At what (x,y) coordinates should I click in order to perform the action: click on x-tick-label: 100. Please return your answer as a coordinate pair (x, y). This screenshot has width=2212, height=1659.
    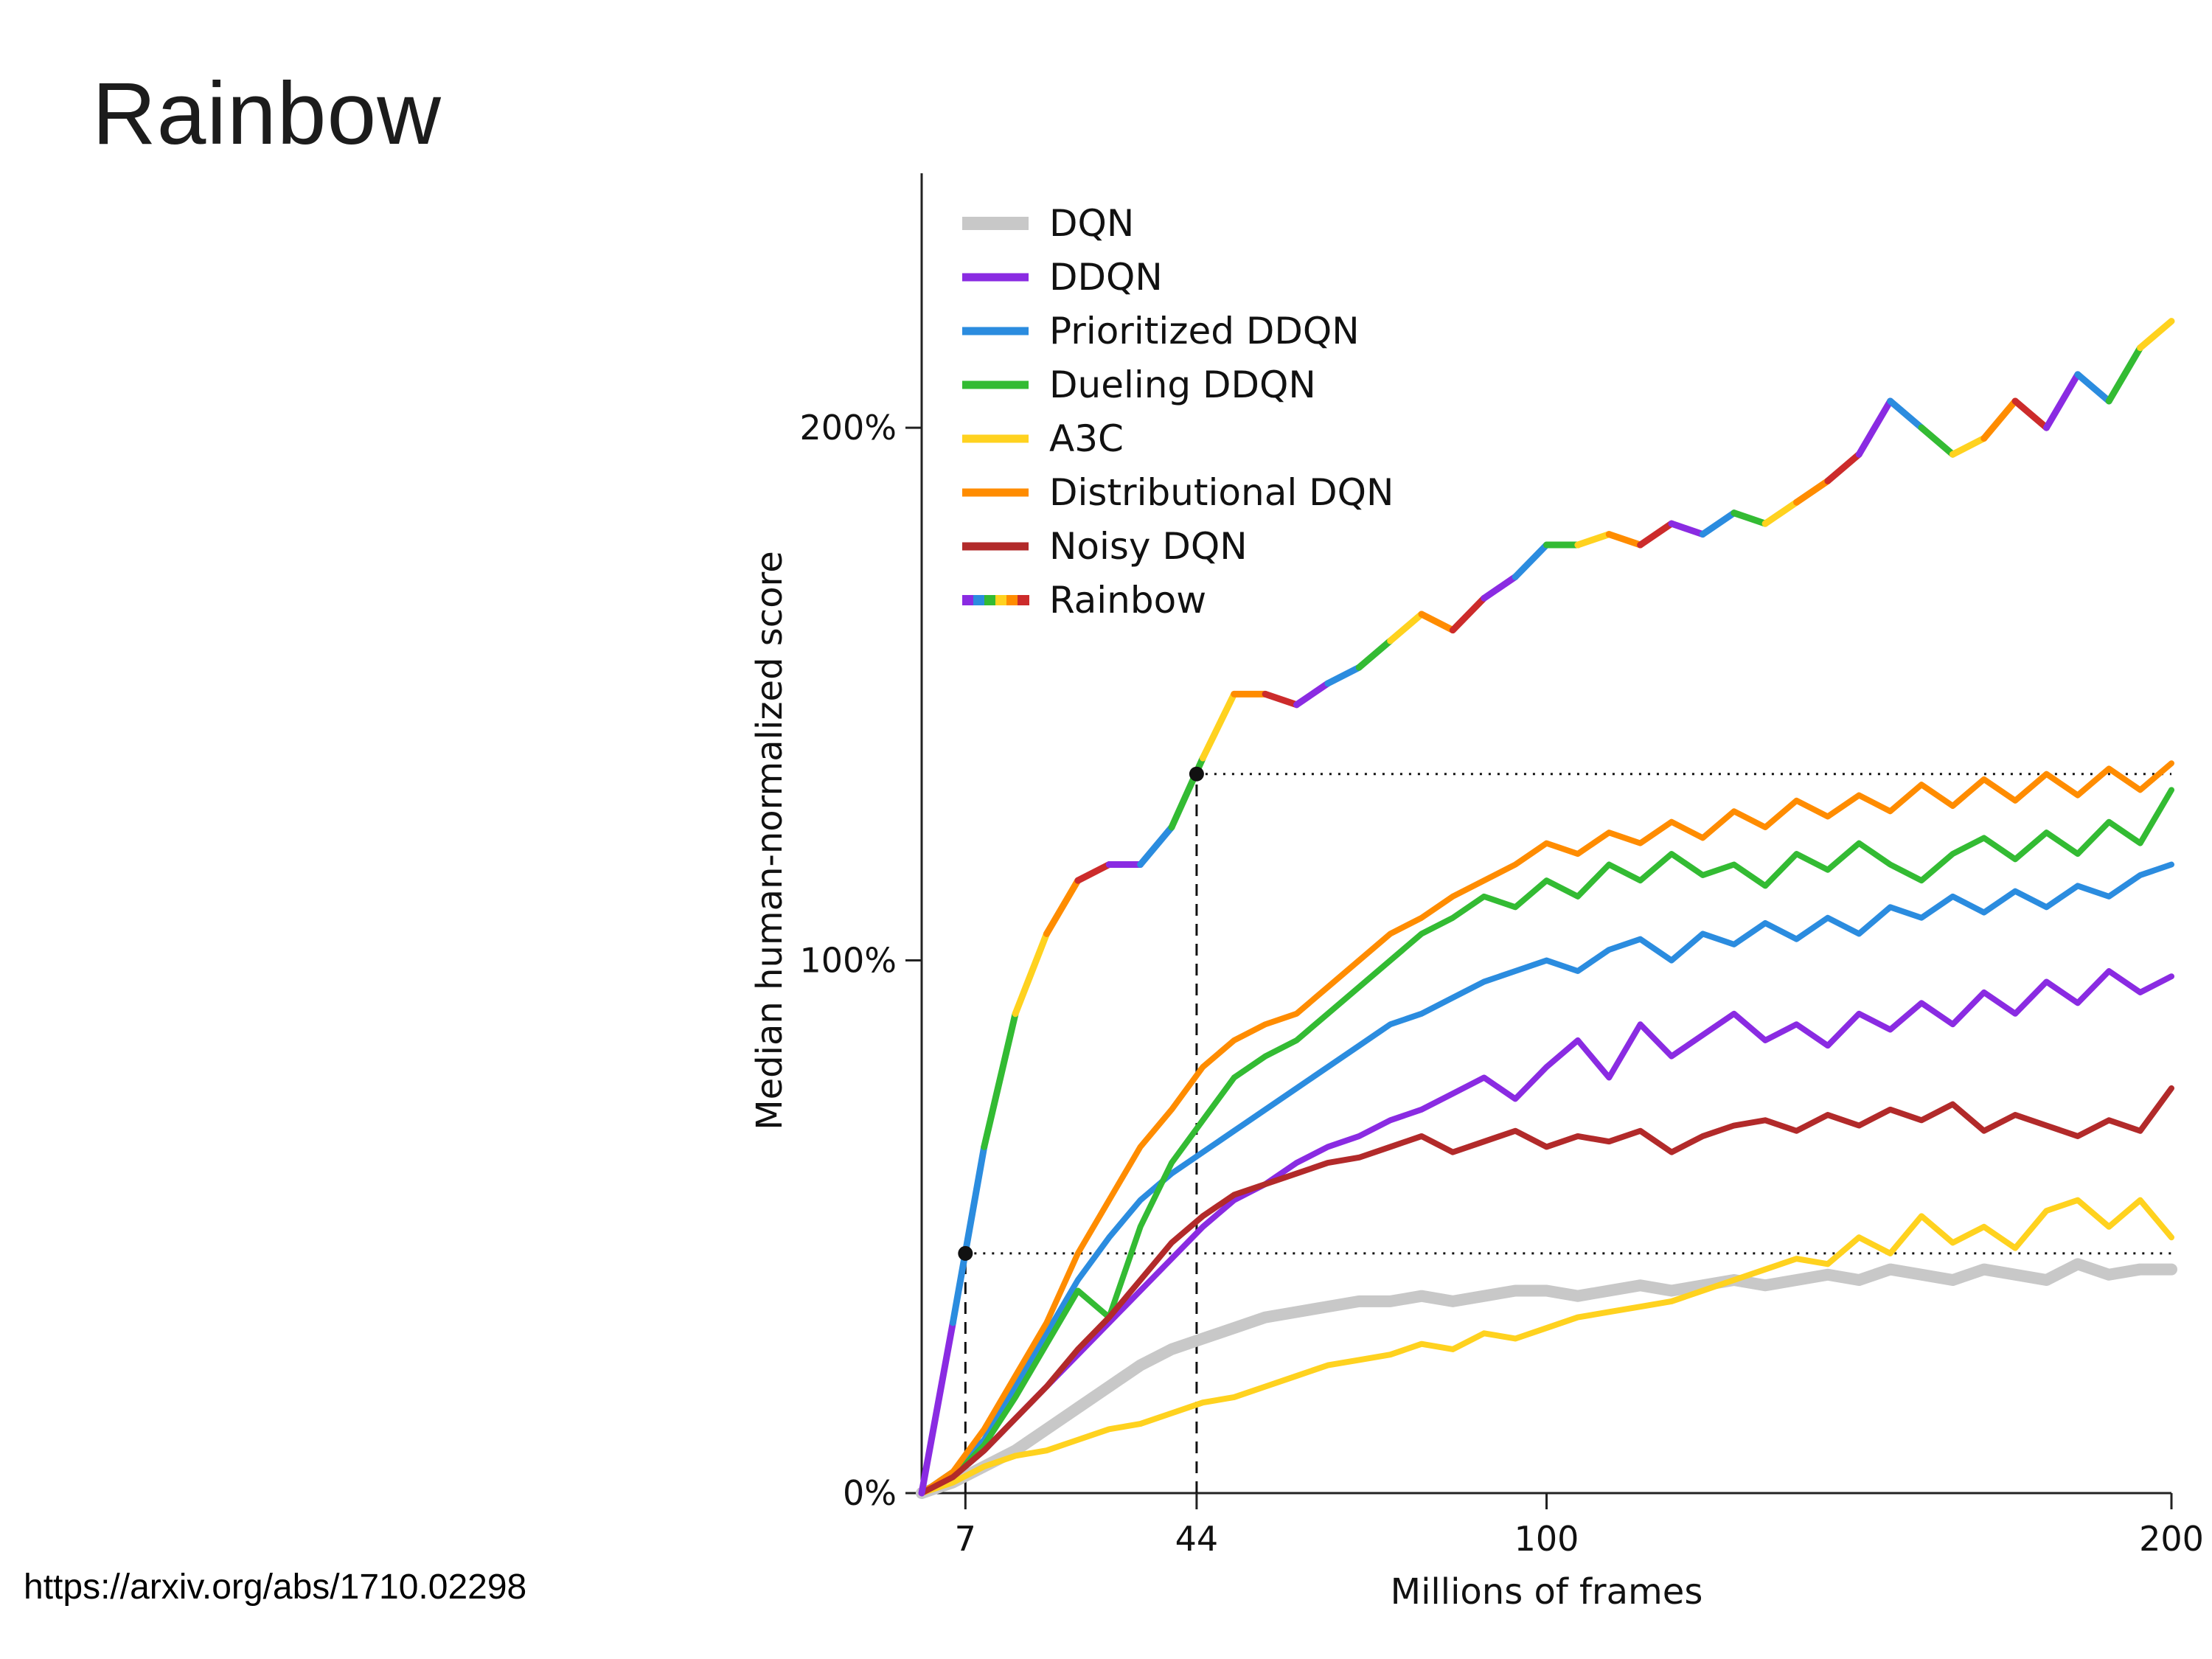
    Looking at the image, I should click on (1546, 1539).